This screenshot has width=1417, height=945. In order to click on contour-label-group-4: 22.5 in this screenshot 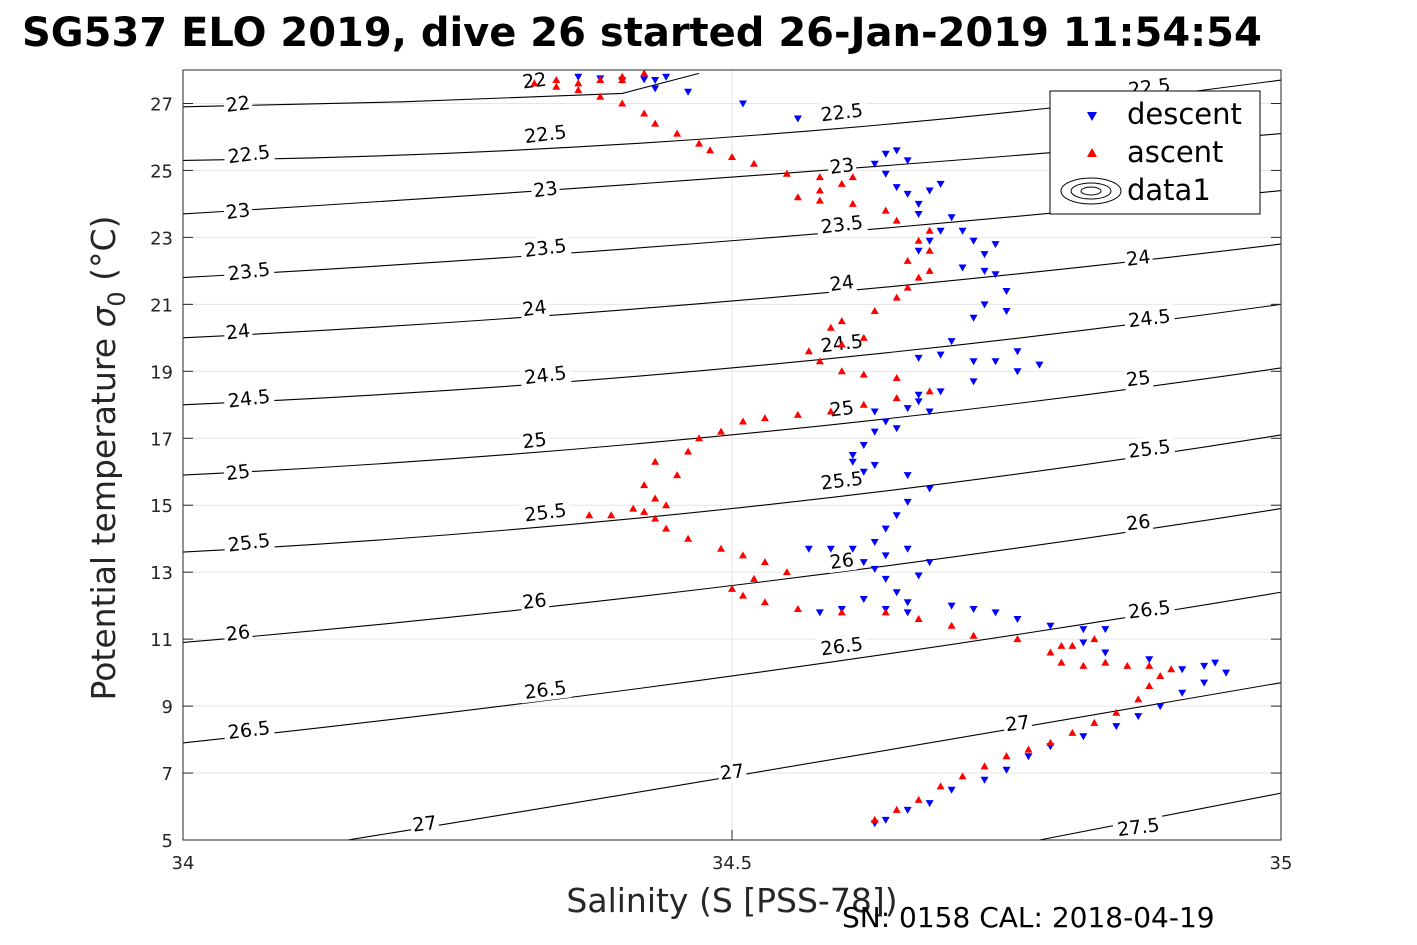, I will do `click(841, 111)`.